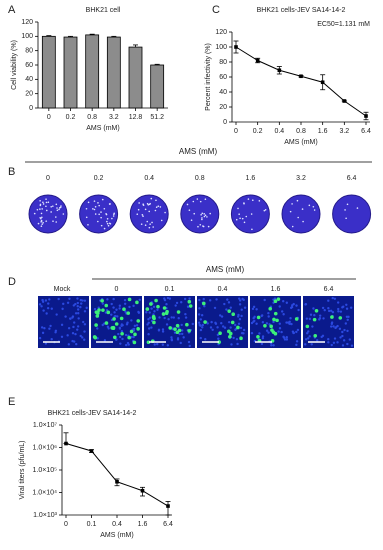 The width and height of the screenshot is (383, 550). I want to click on x-tick-label: 0, so click(236, 131).